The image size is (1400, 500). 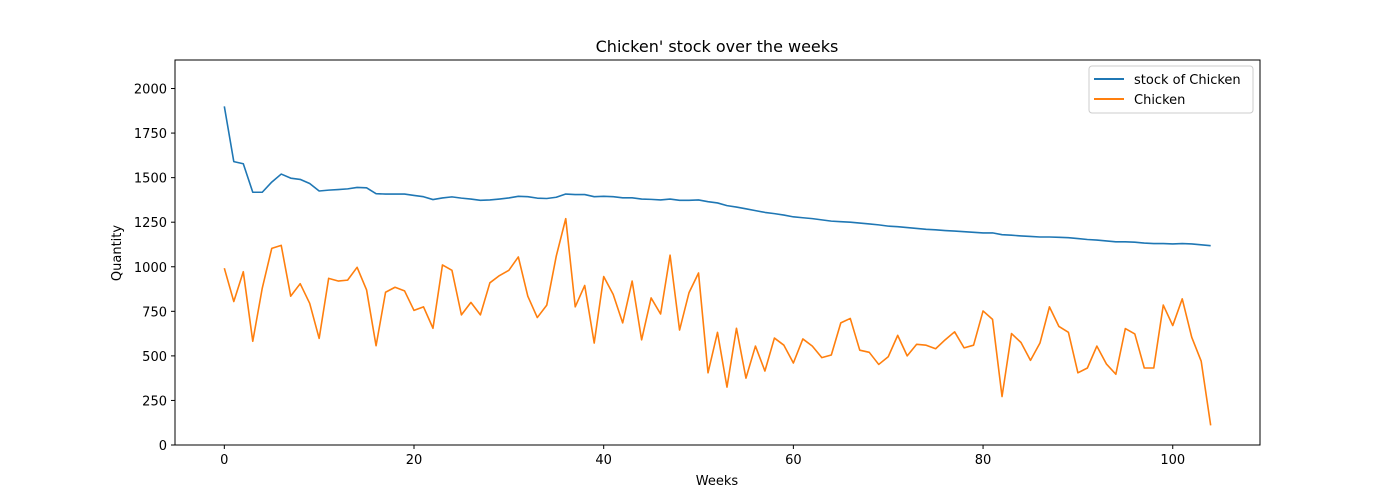 I want to click on x-tick-label: 80, so click(x=983, y=460).